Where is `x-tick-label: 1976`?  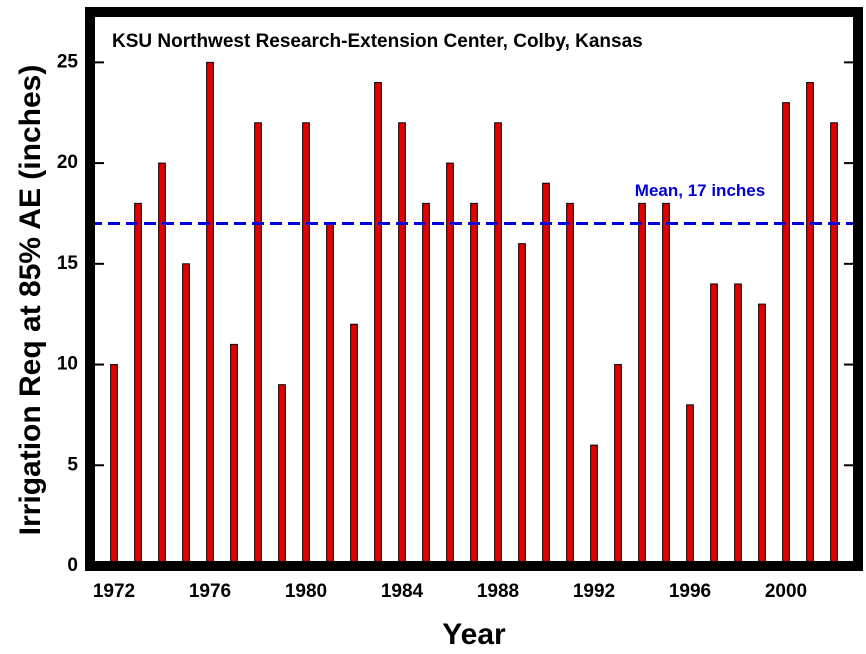
x-tick-label: 1976 is located at coordinates (210, 591).